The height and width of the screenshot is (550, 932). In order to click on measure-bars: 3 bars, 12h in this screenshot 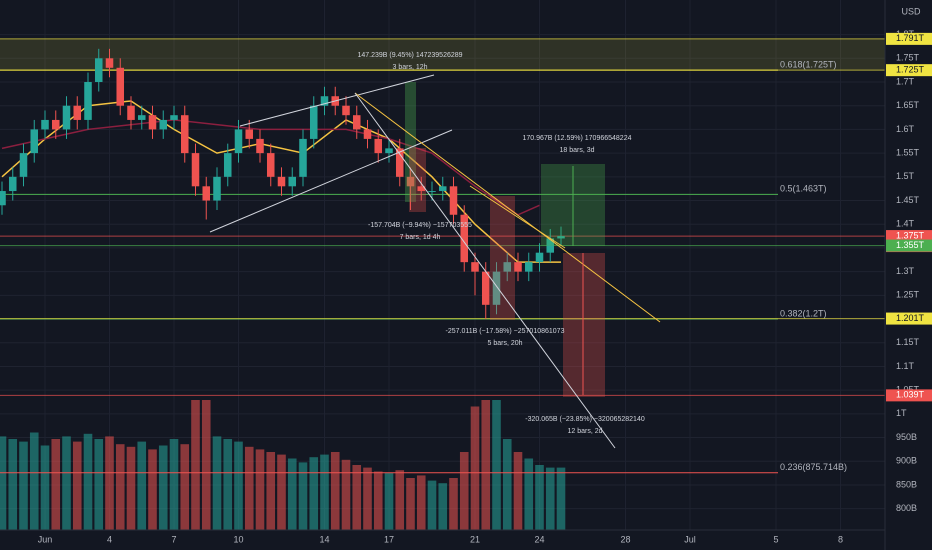, I will do `click(409, 67)`.